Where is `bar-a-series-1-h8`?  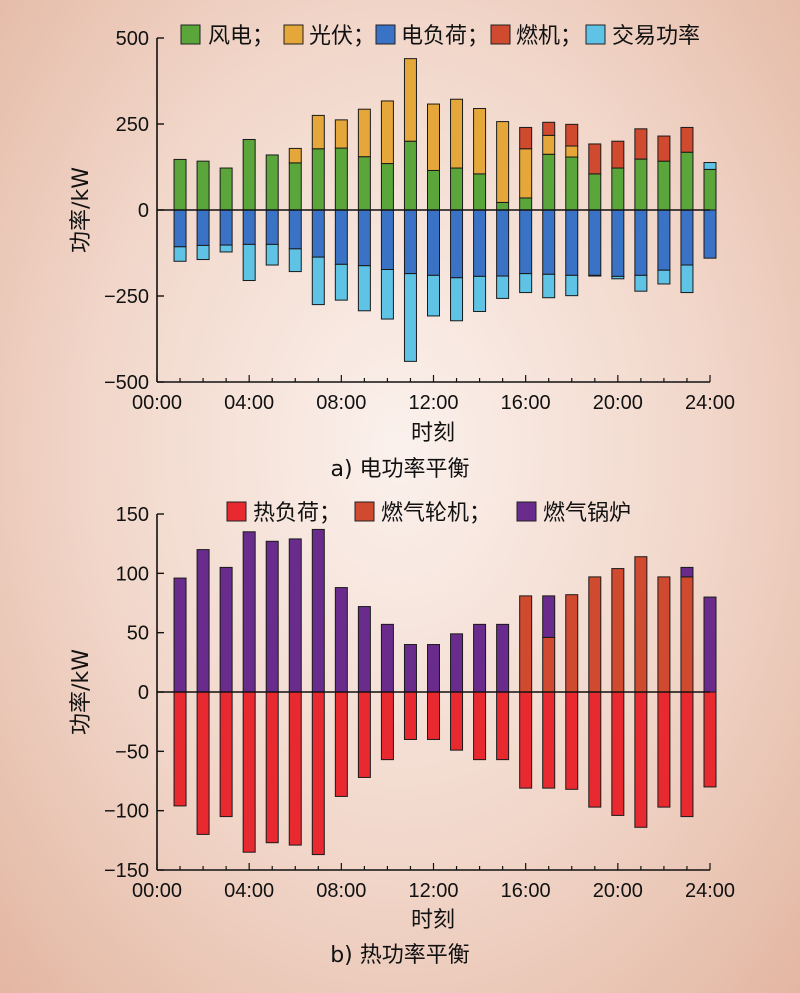 bar-a-series-1-h8 is located at coordinates (341, 134).